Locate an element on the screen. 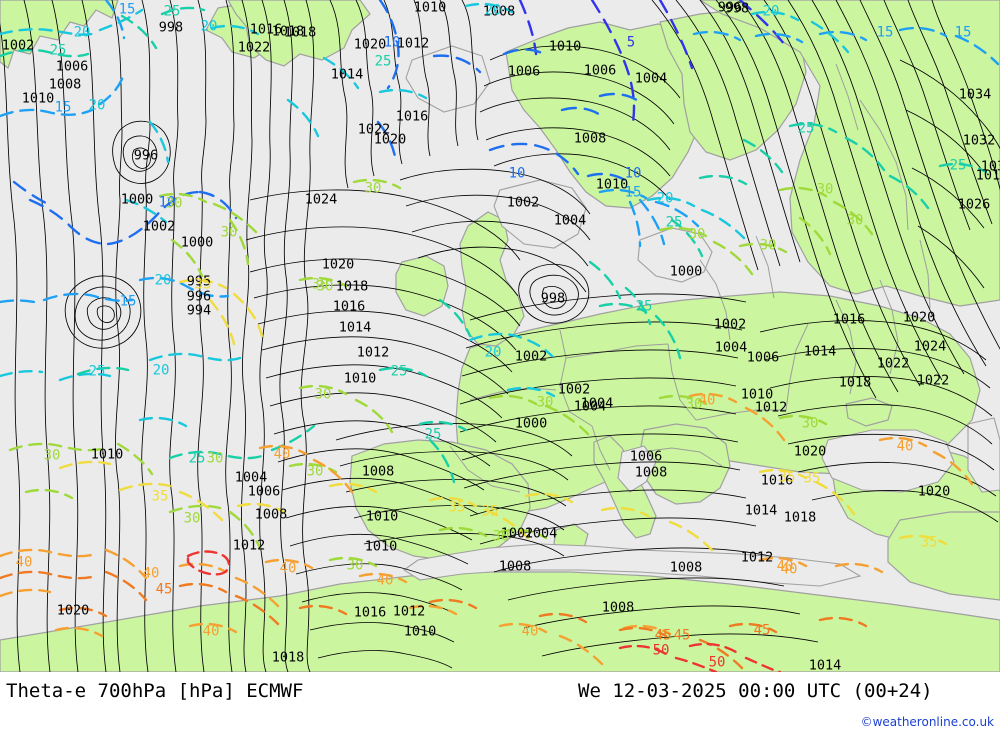 The width and height of the screenshot is (1000, 733). thetae-50-contours is located at coordinates (484, 611).